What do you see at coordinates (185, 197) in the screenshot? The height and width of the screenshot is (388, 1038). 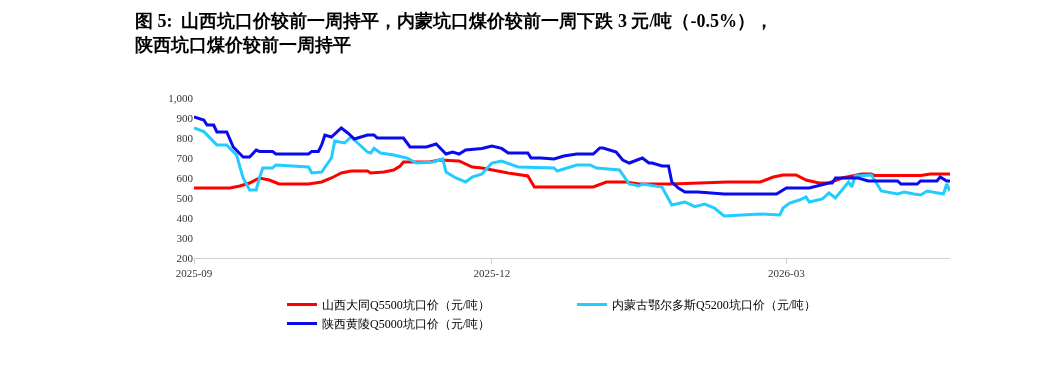 I see `y-tick-label: 500` at bounding box center [185, 197].